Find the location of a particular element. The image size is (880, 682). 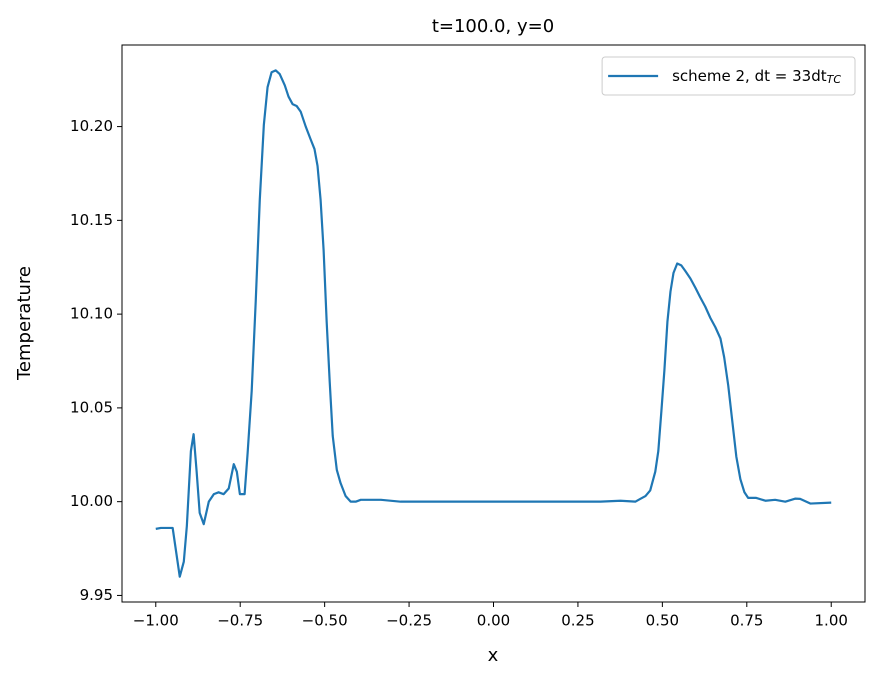

x-tick-label: 1.00 is located at coordinates (831, 621).